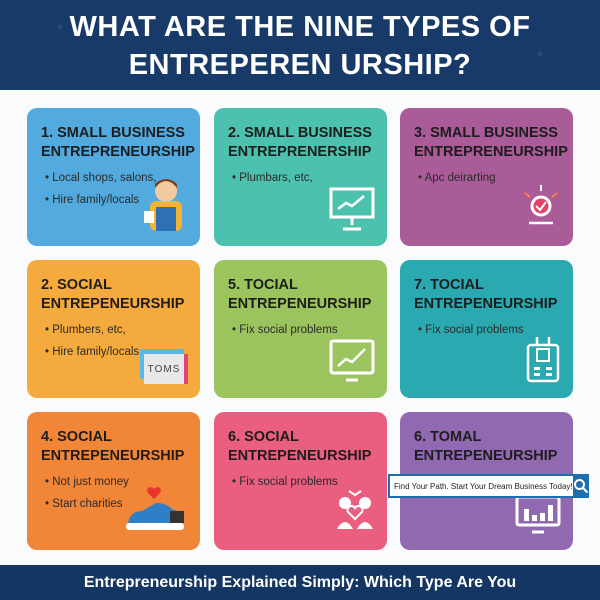 This screenshot has width=600, height=600. Describe the element at coordinates (538, 517) in the screenshot. I see `monitor-bars-icon` at that location.